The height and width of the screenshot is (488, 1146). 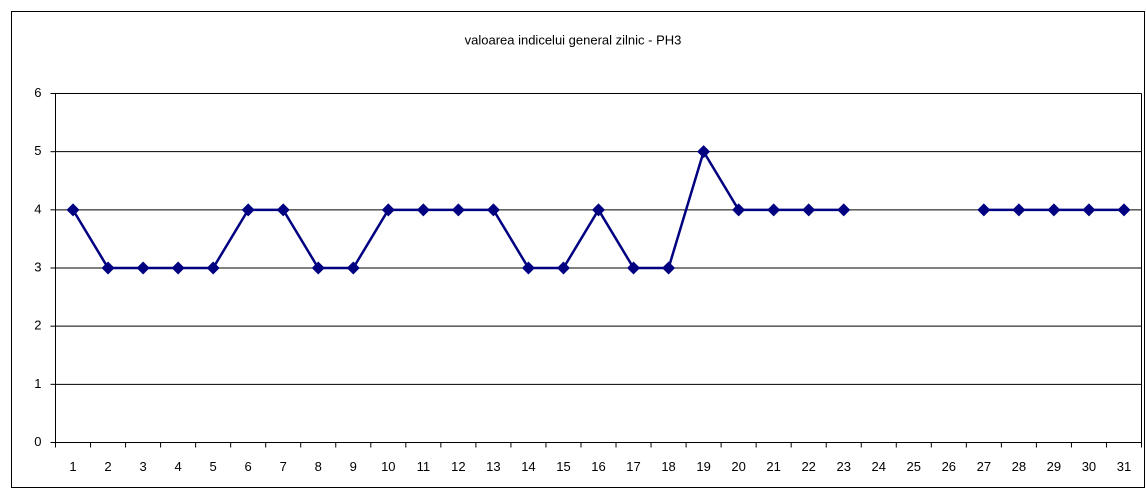 What do you see at coordinates (808, 466) in the screenshot?
I see `x-tick-label: 22` at bounding box center [808, 466].